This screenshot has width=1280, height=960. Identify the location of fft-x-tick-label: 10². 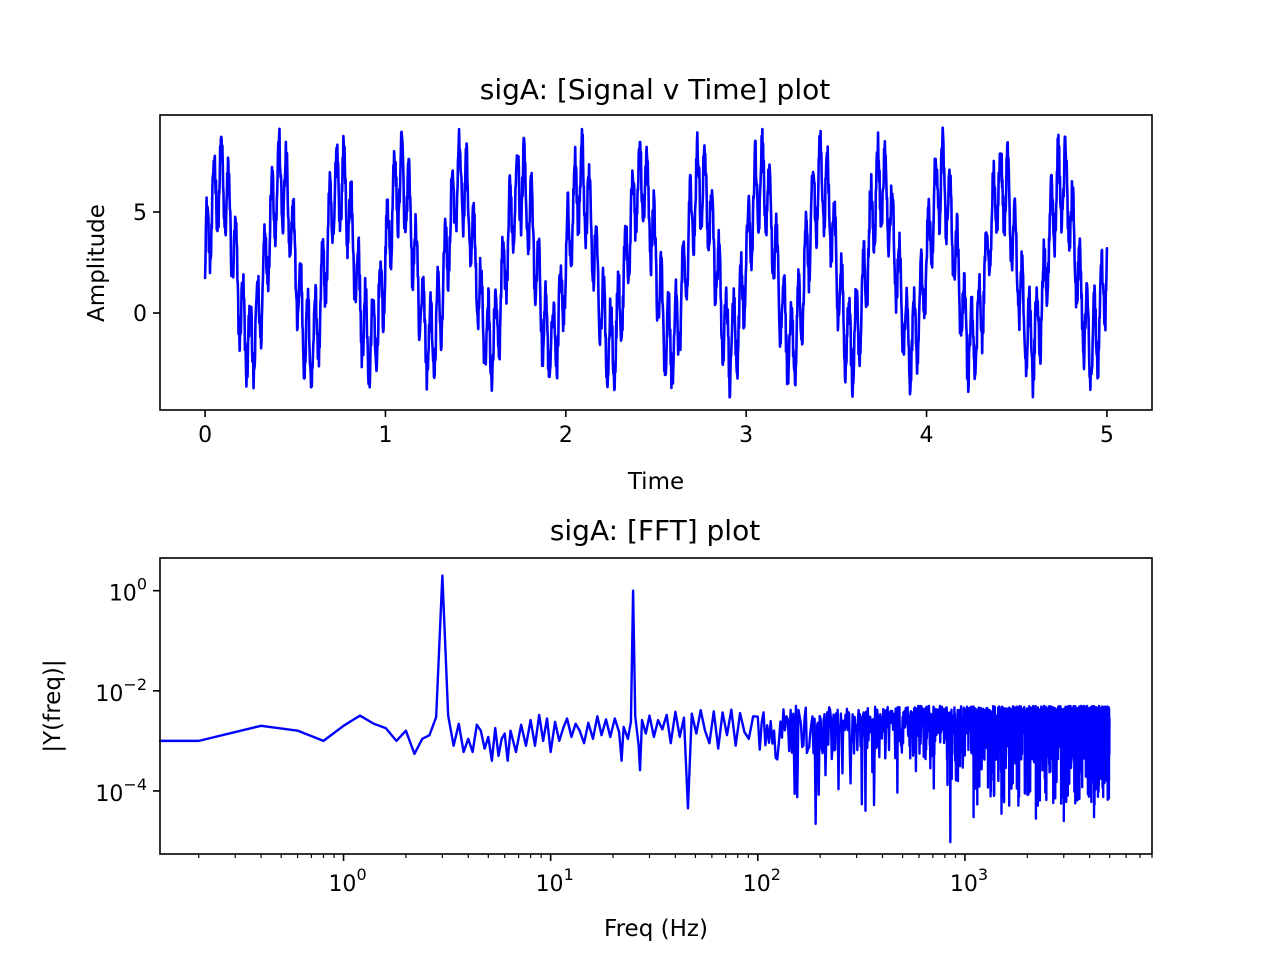
(762, 881).